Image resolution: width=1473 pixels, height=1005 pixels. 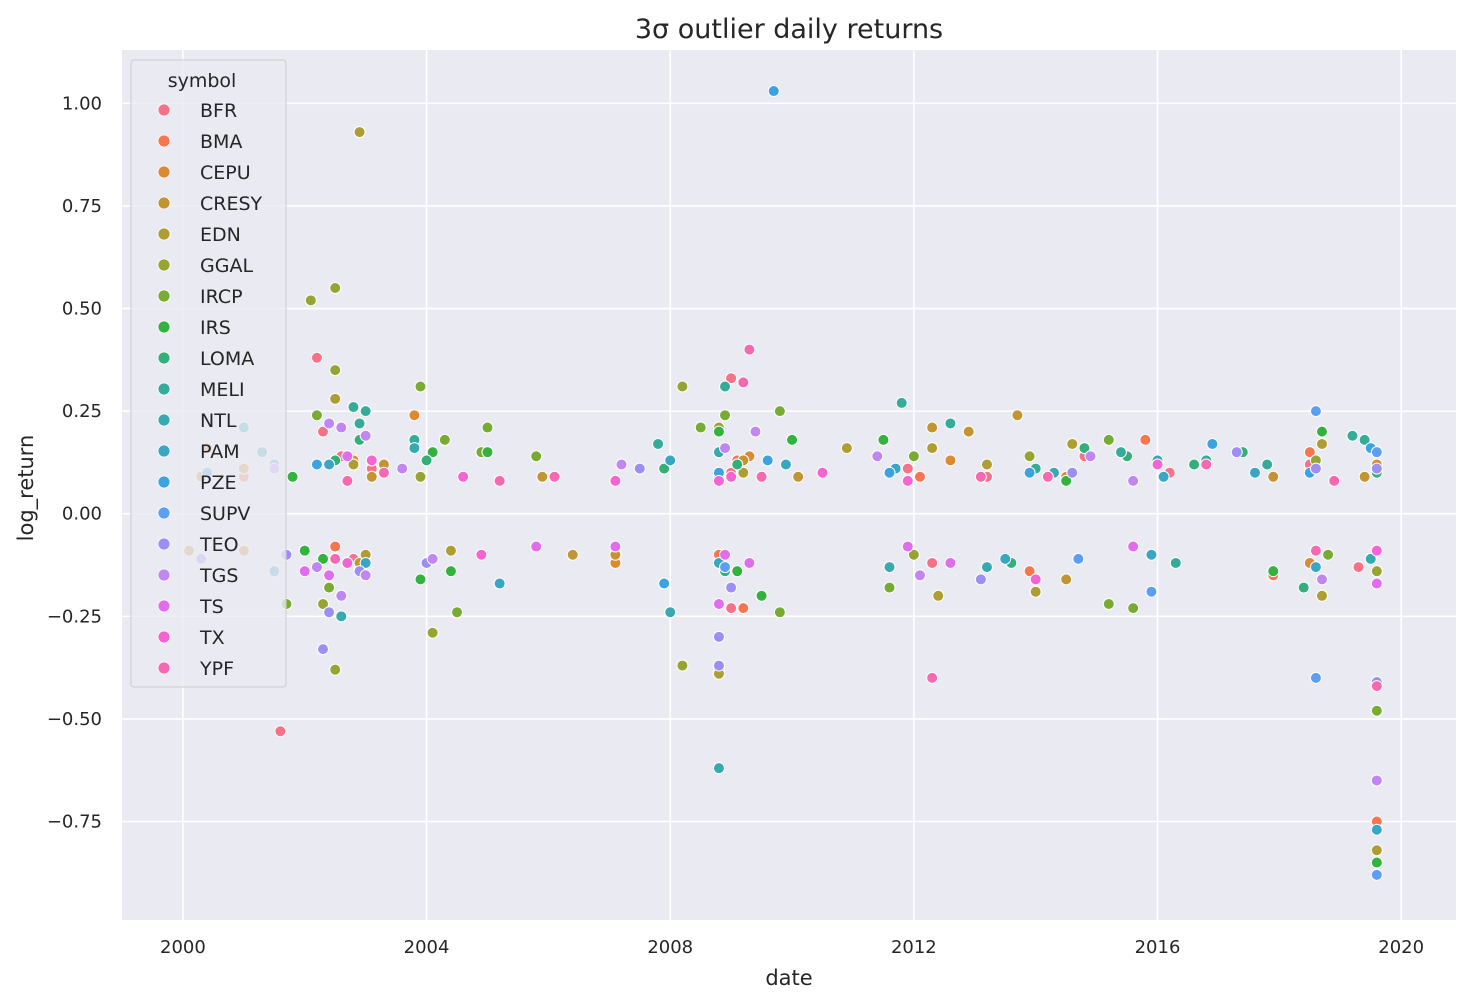 What do you see at coordinates (208, 373) in the screenshot?
I see `legend-box` at bounding box center [208, 373].